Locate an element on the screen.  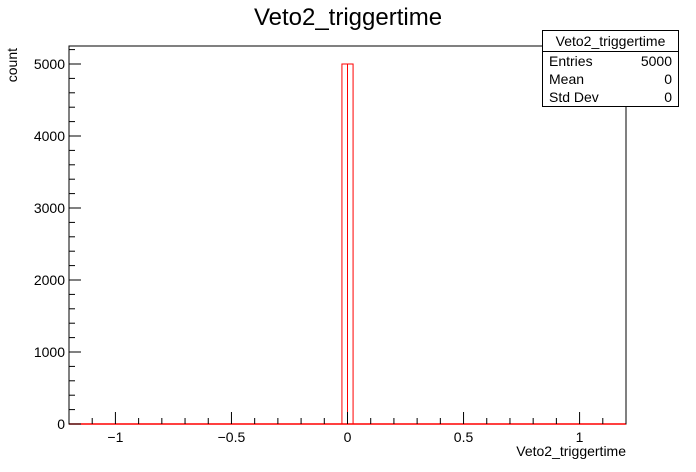
x-tick-label: 0.5 is located at coordinates (464, 437).